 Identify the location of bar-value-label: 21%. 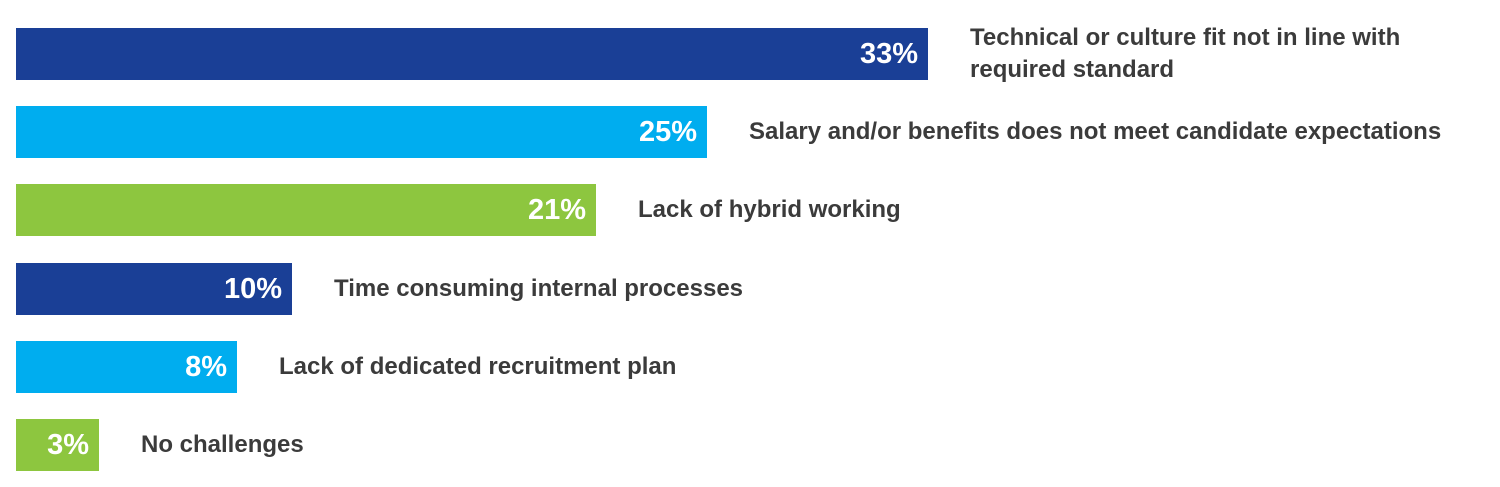
(556, 210).